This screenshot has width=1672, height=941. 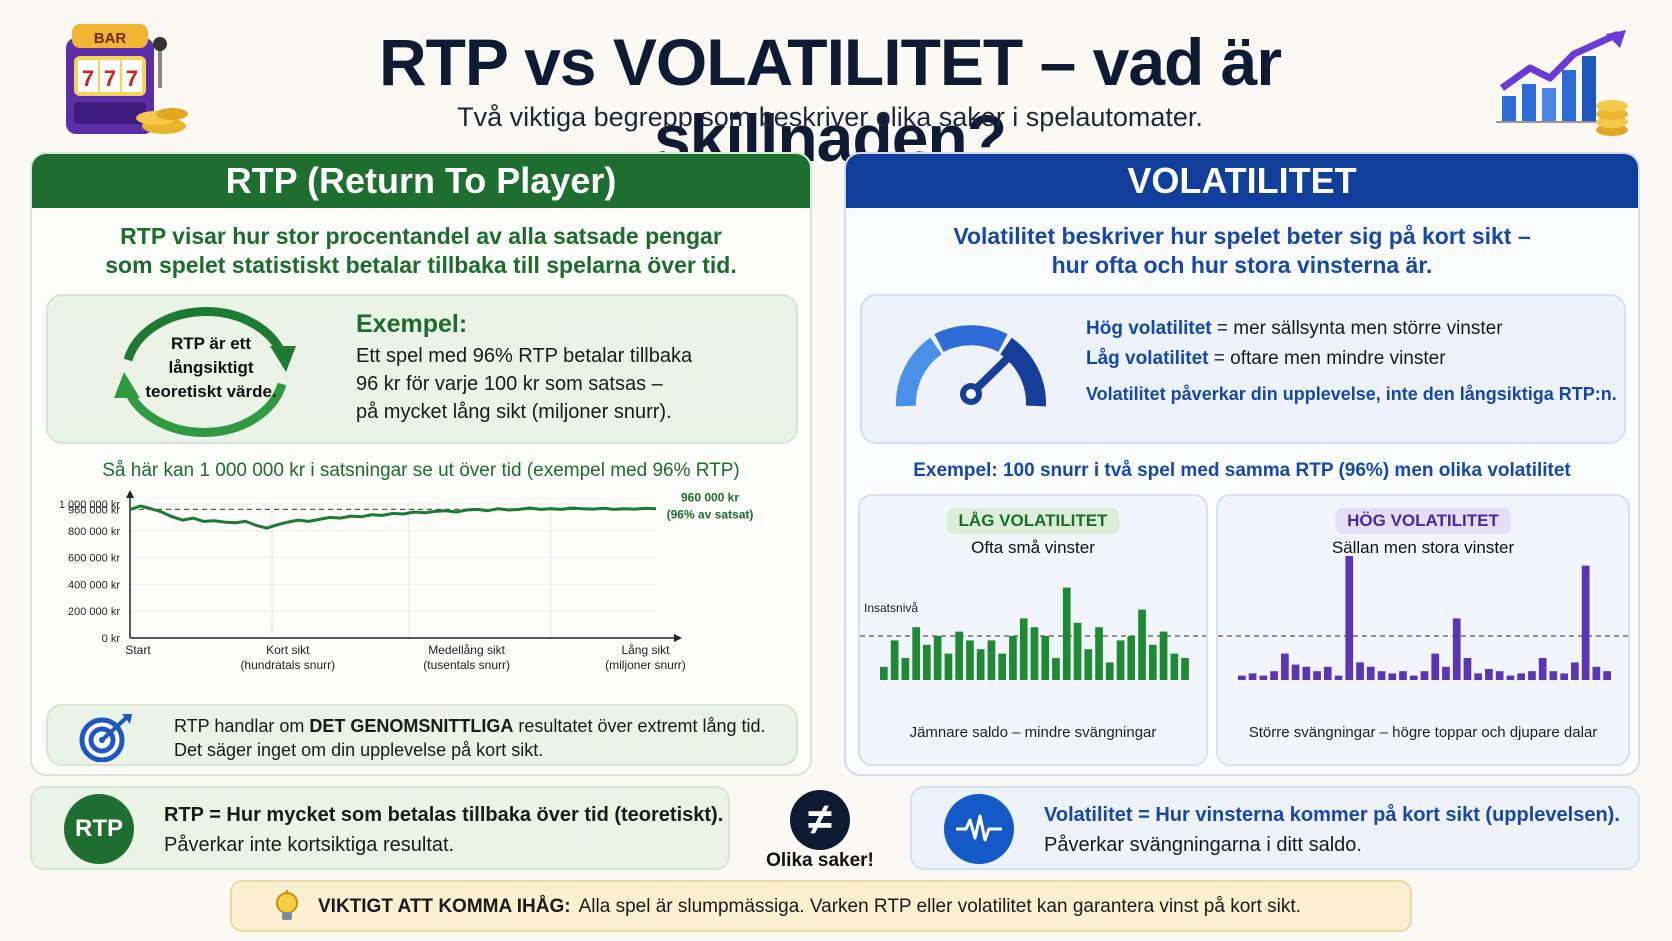 What do you see at coordinates (444, 906) in the screenshot?
I see `reminder-heading: VIKTIGT ATT KOMMA IHÅG:` at bounding box center [444, 906].